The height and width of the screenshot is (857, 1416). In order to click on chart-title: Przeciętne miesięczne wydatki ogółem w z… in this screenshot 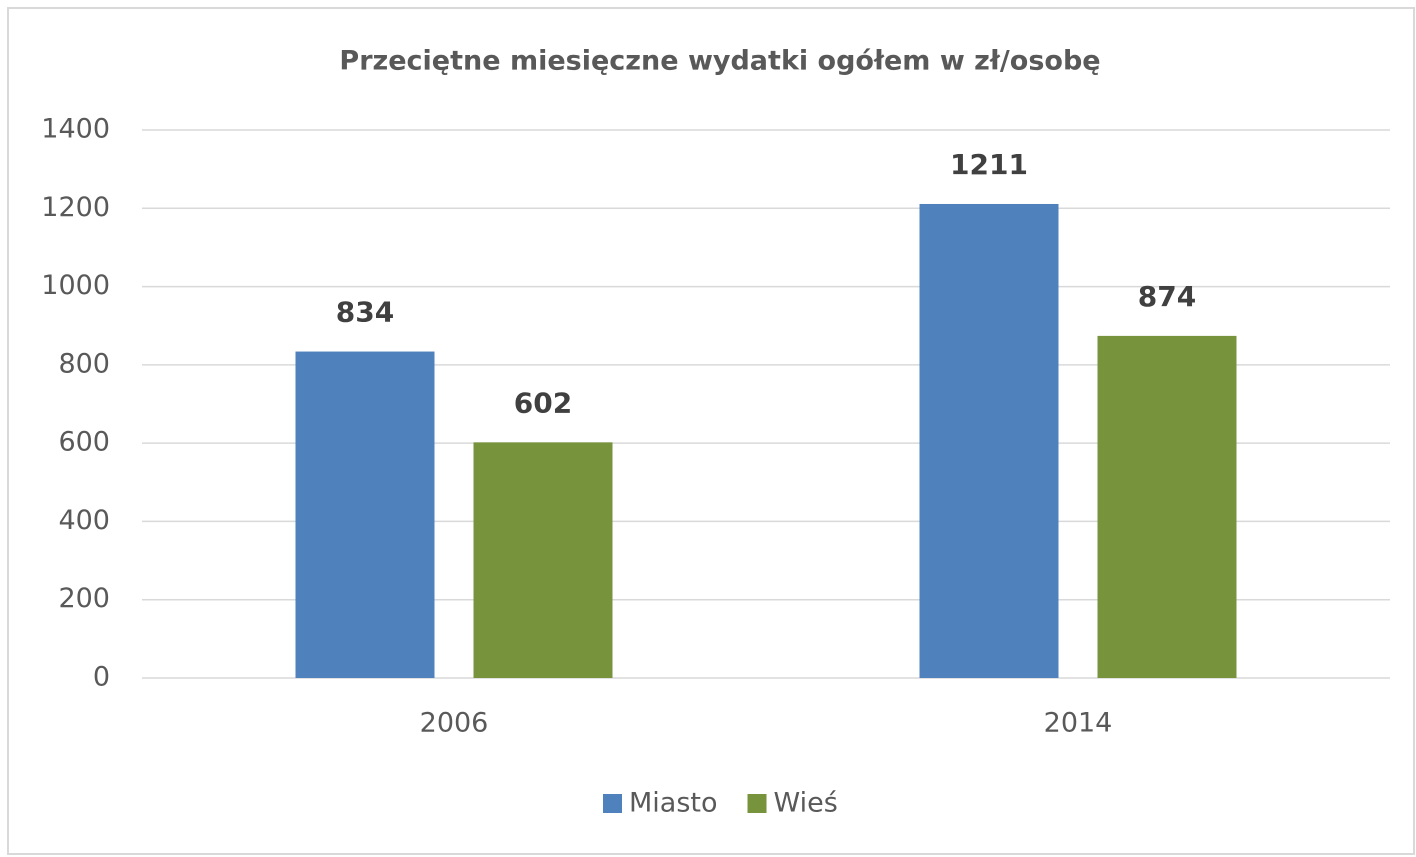, I will do `click(719, 61)`.